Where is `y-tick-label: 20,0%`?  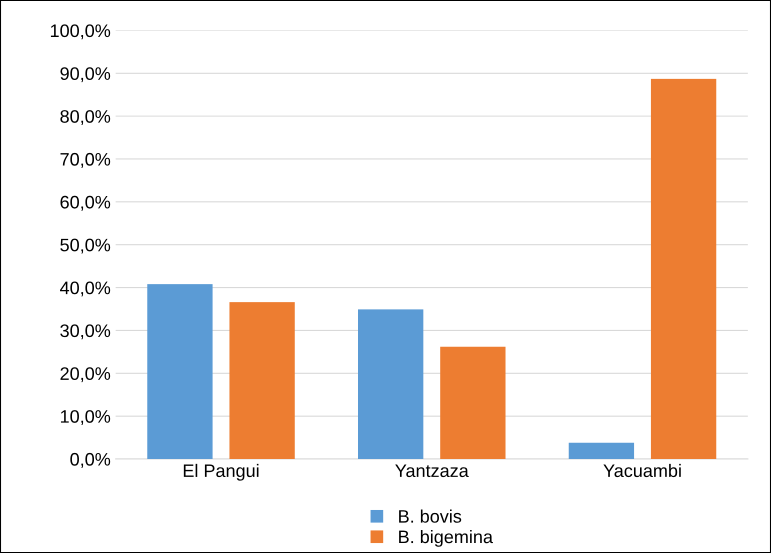
y-tick-label: 20,0% is located at coordinates (85, 374).